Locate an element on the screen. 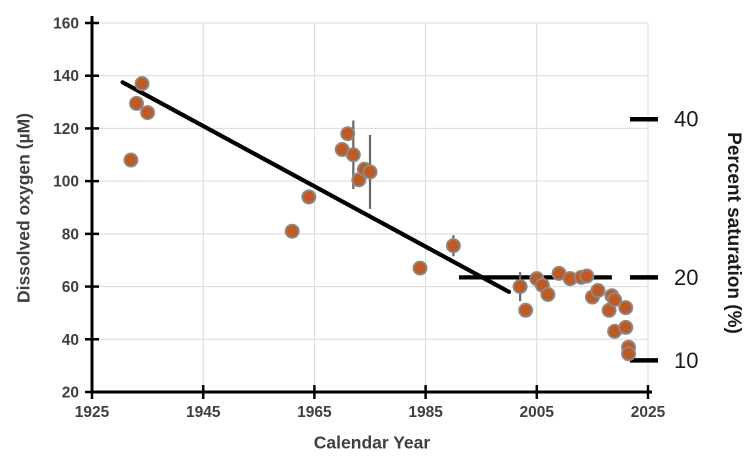  y-tick-label: 120 is located at coordinates (66, 129).